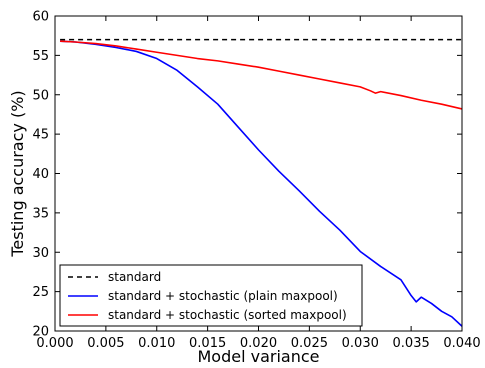  I want to click on y-tick-label: 30, so click(40, 253).